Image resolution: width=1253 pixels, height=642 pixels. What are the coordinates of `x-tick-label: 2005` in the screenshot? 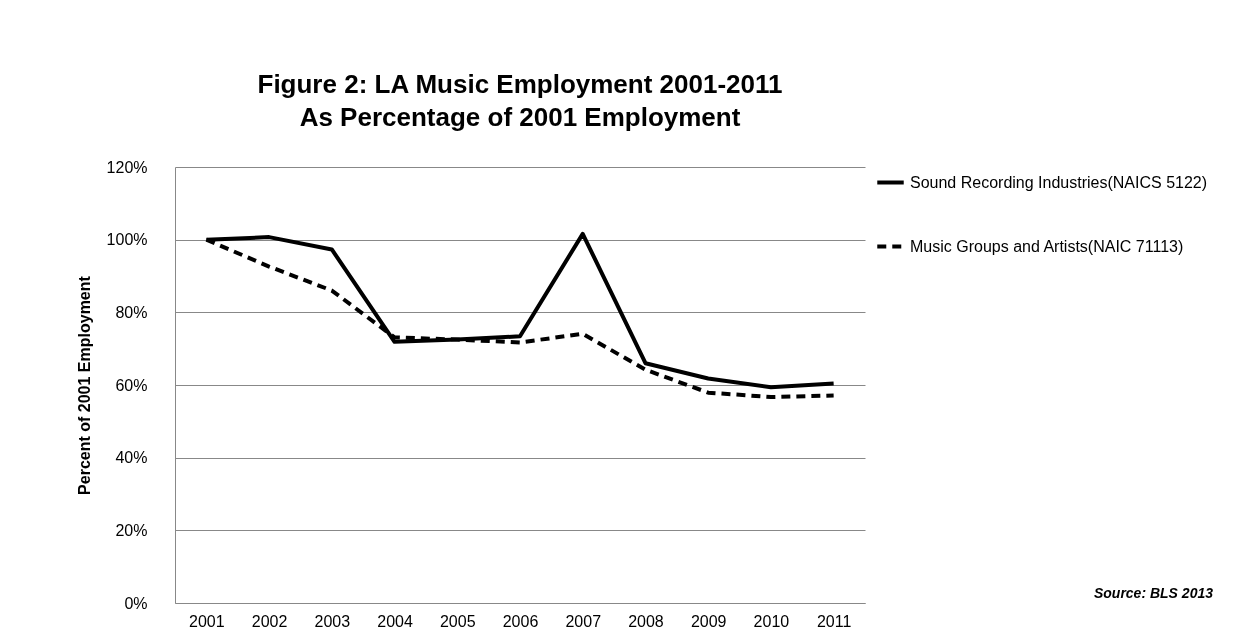 It's located at (457, 621).